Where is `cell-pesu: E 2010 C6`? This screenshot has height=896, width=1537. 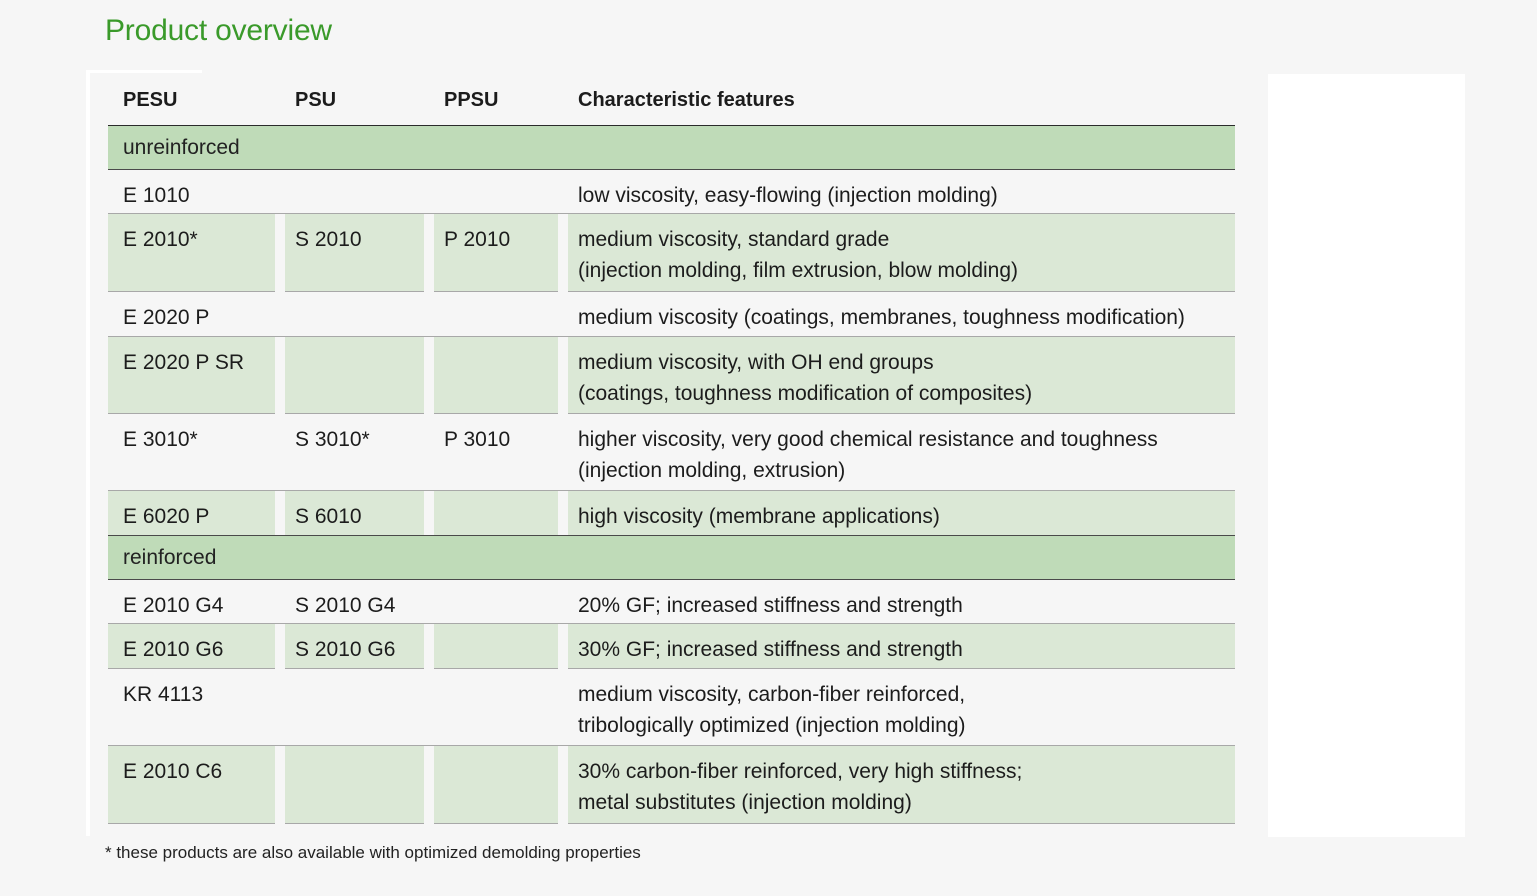 cell-pesu: E 2010 C6 is located at coordinates (173, 771).